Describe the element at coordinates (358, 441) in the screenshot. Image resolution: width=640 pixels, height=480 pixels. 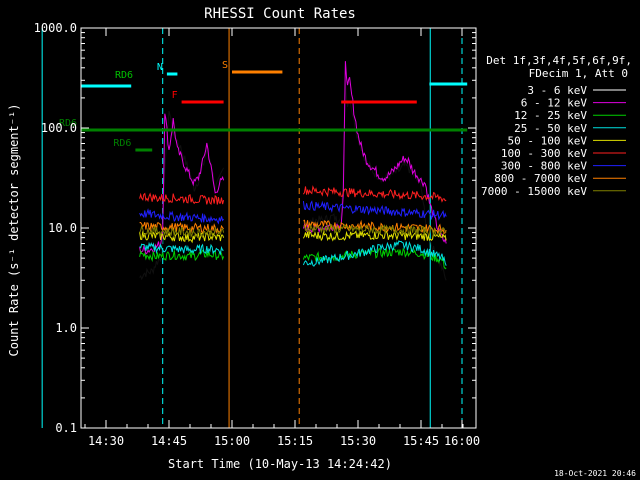
I see `x-tick-label-4: 15:30` at that location.